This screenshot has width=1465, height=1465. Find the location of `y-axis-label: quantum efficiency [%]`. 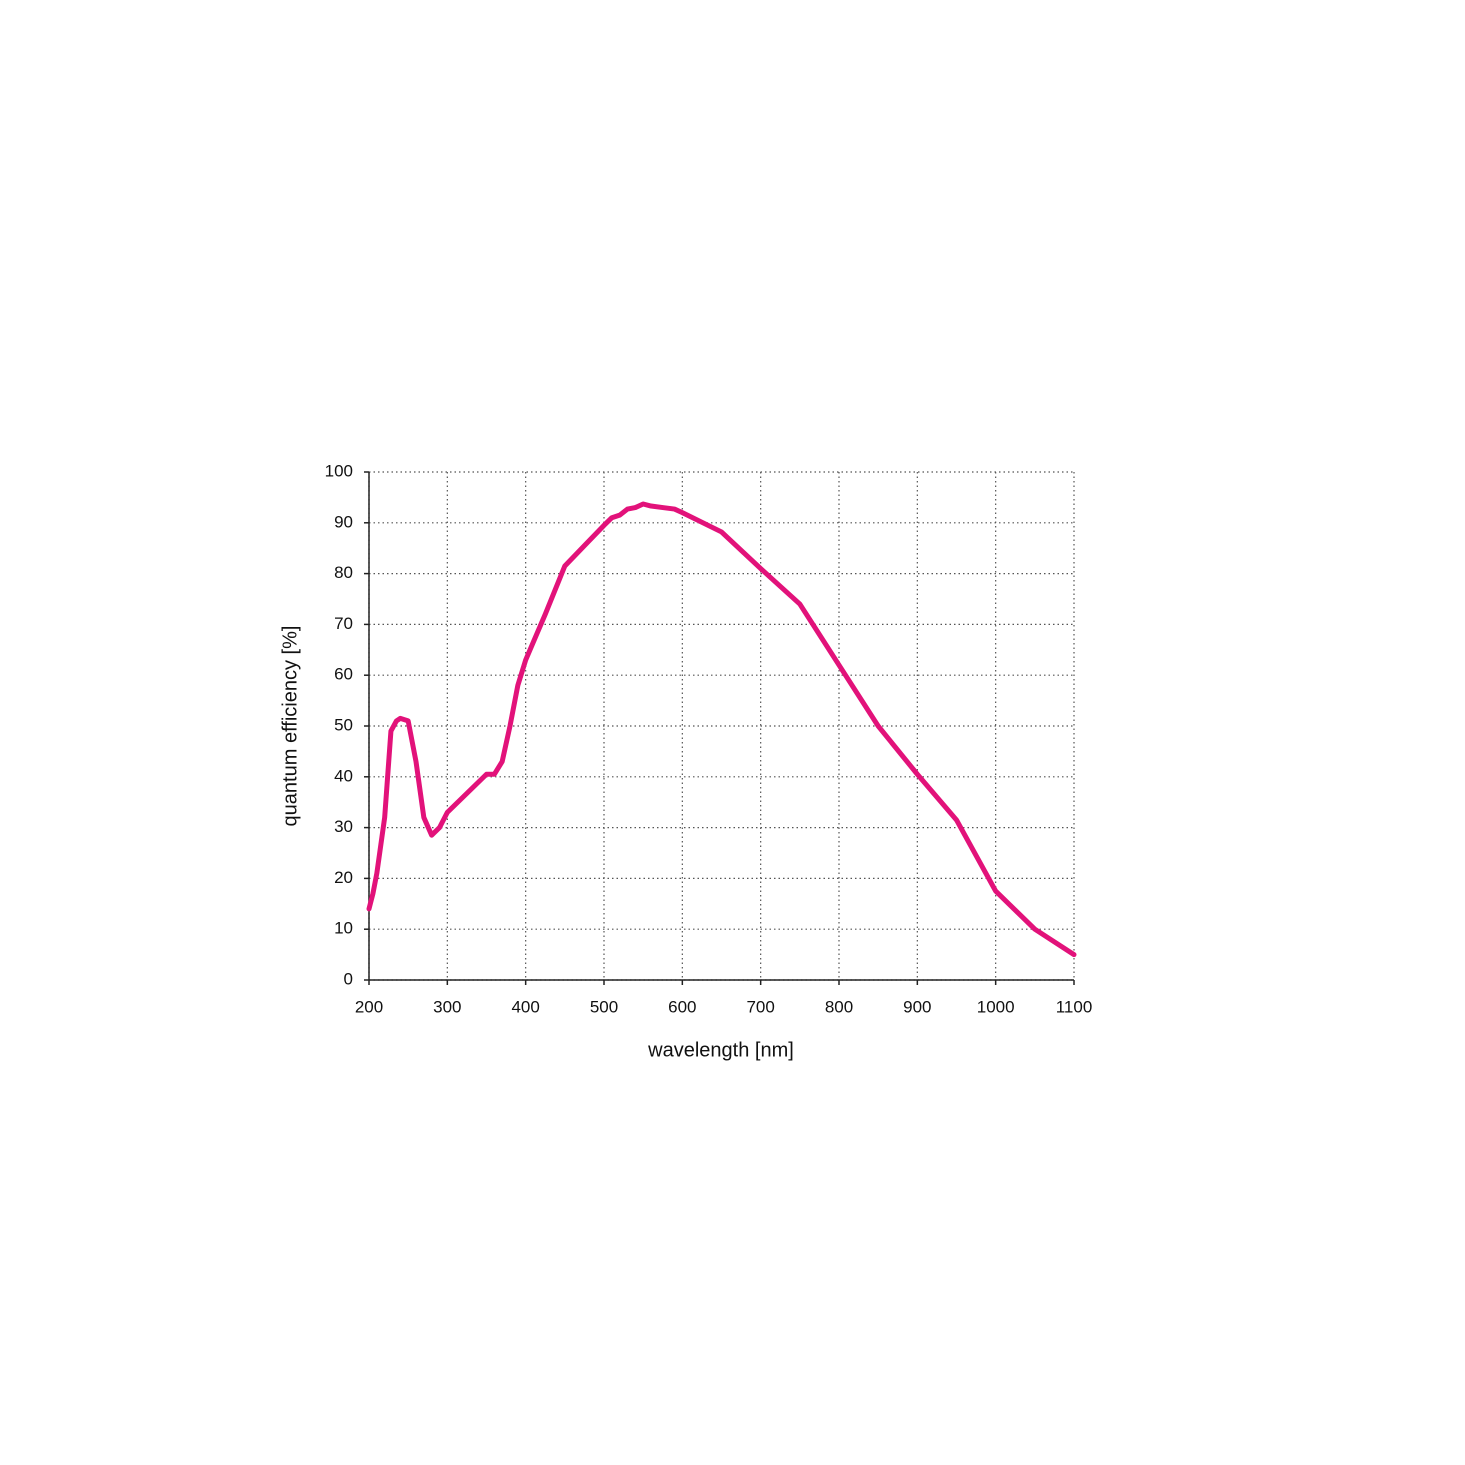

y-axis-label: quantum efficiency [%] is located at coordinates (290, 726).